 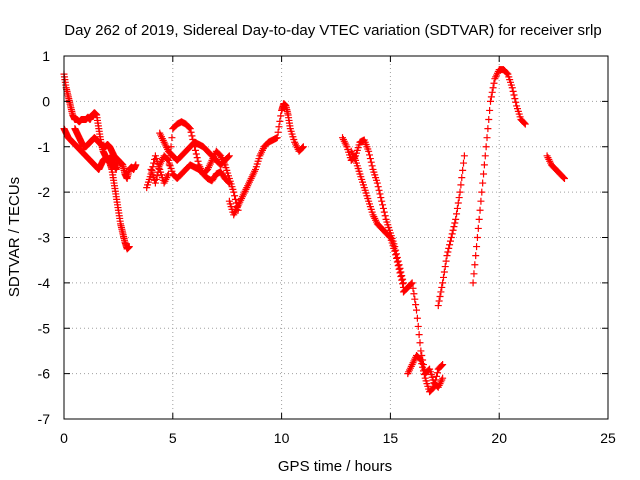 I want to click on x-tick-label: 25, so click(x=608, y=438).